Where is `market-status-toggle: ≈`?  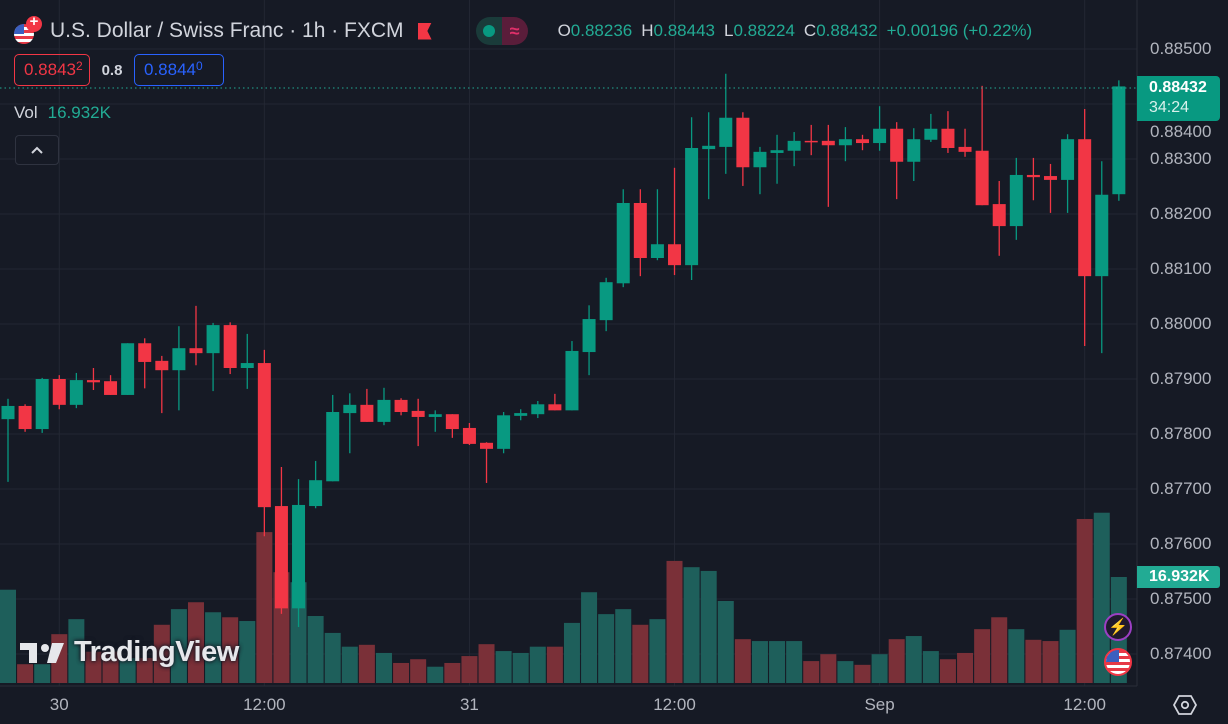
market-status-toggle: ≈ is located at coordinates (501, 31).